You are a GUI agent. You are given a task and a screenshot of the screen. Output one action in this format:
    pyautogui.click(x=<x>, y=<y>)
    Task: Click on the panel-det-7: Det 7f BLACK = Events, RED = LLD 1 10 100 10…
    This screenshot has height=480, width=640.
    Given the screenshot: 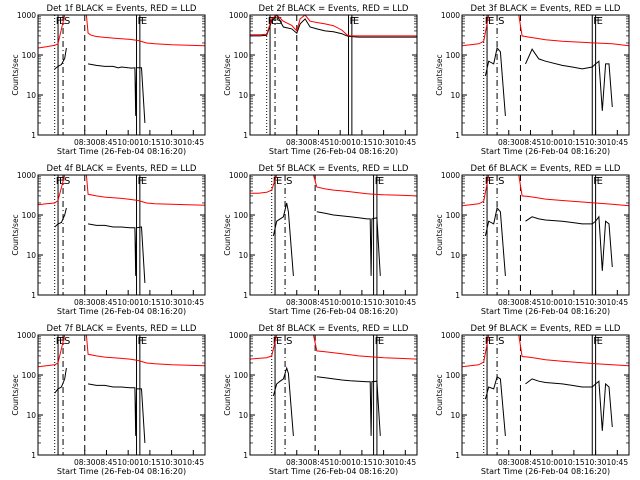 What is the action you would take?
    pyautogui.click(x=108, y=400)
    